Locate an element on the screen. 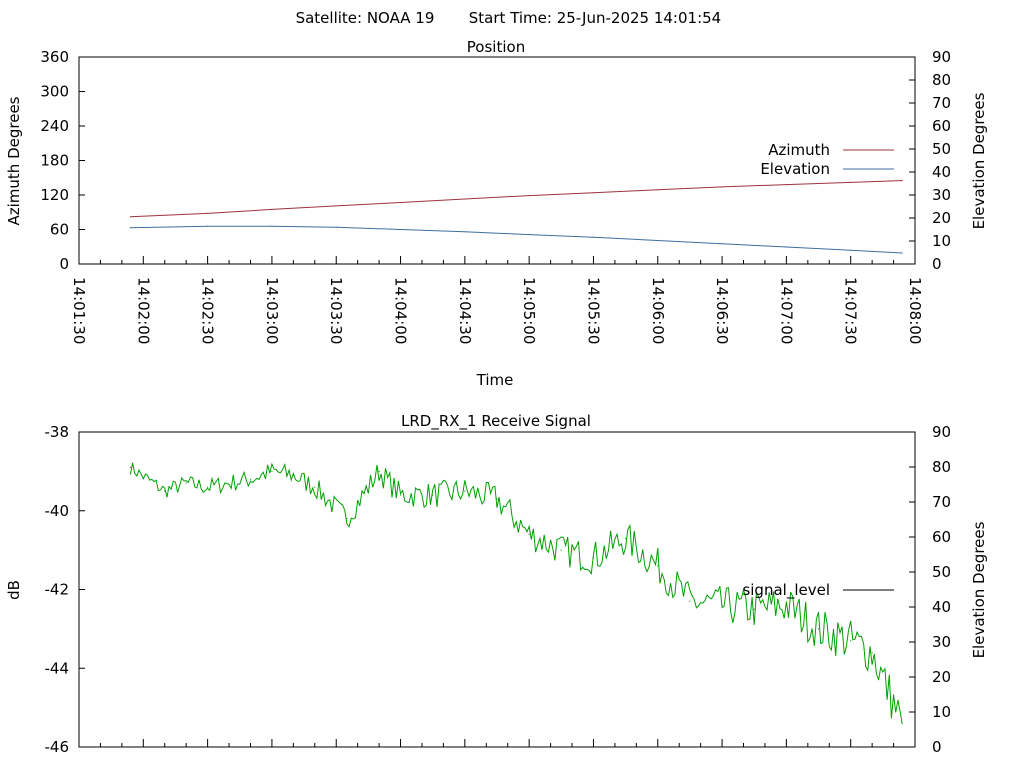 This screenshot has height=768, width=1024. signal-y2tick-label: 70 is located at coordinates (941, 502).